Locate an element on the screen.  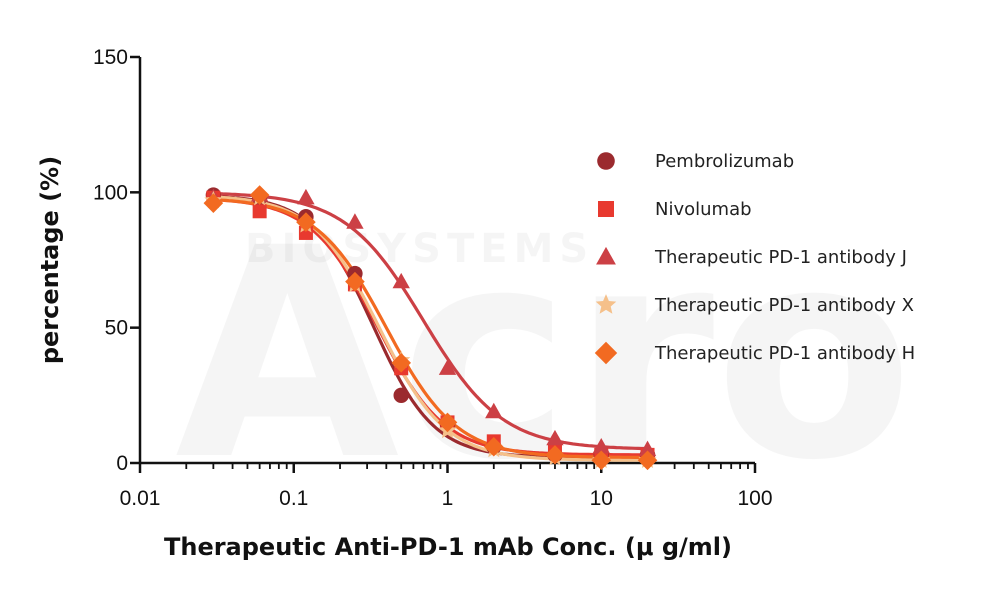
legend-label-4: Therapeutic PD-1 antibody H is located at coordinates (784, 353).